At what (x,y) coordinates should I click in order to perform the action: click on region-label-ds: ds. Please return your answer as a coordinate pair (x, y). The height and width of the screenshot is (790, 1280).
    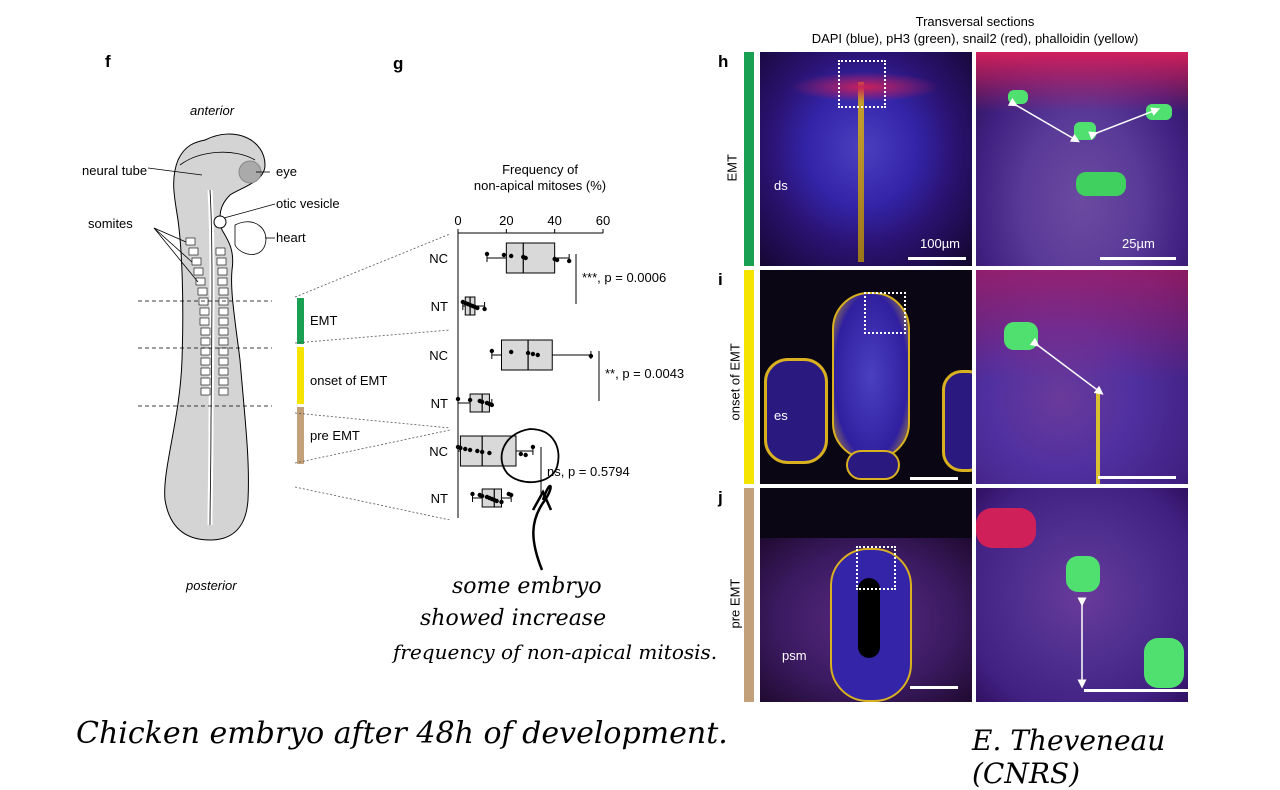
    Looking at the image, I should click on (781, 185).